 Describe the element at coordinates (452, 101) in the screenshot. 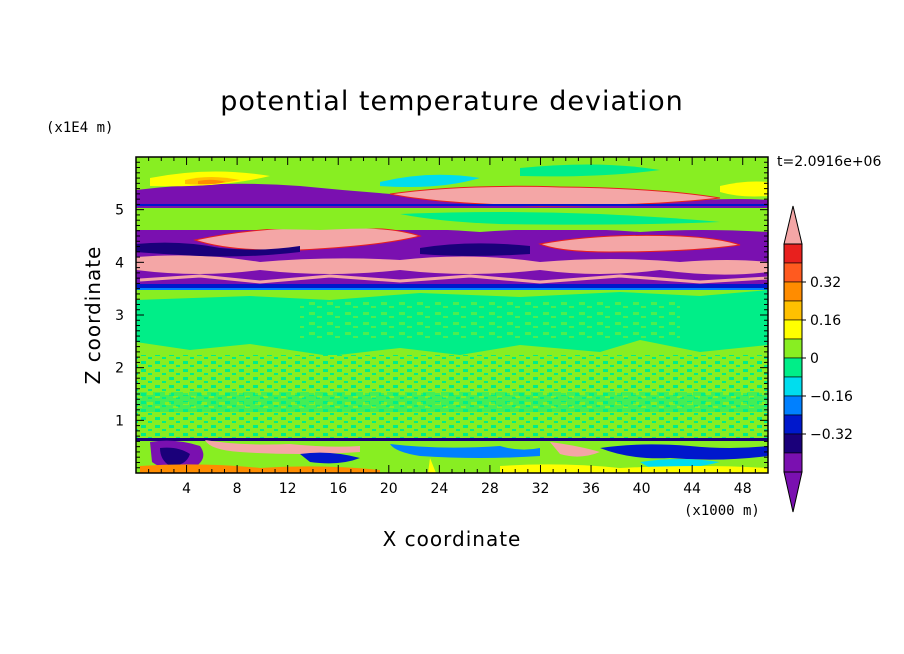

I see `chart-title: potential temperature deviation` at that location.